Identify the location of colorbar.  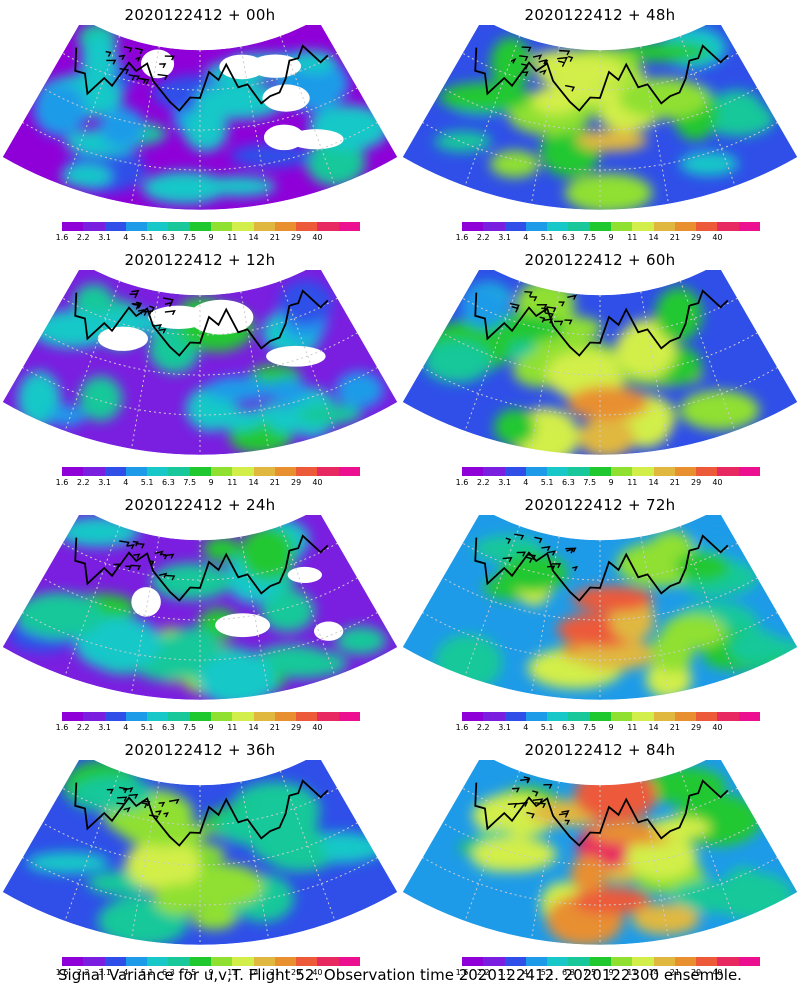
(211, 226).